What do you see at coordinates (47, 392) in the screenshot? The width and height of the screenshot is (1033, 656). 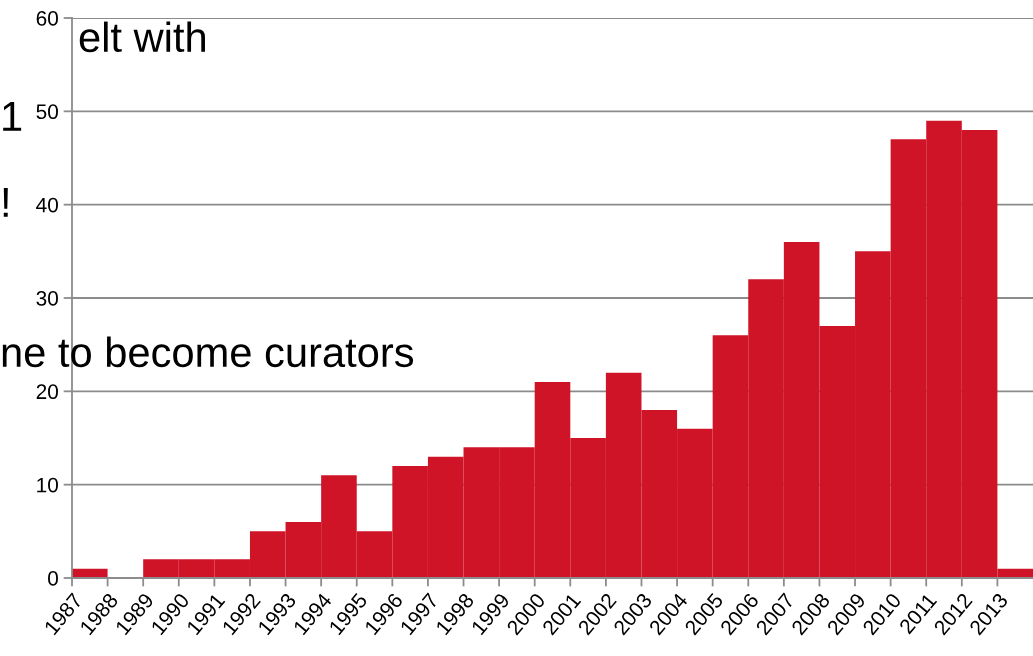 I see `y-tick-label: 20` at bounding box center [47, 392].